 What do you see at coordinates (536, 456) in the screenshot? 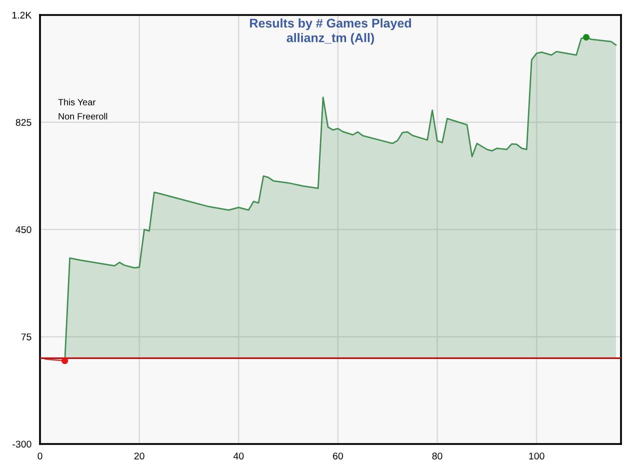
I see `x-tick-label: 100` at bounding box center [536, 456].